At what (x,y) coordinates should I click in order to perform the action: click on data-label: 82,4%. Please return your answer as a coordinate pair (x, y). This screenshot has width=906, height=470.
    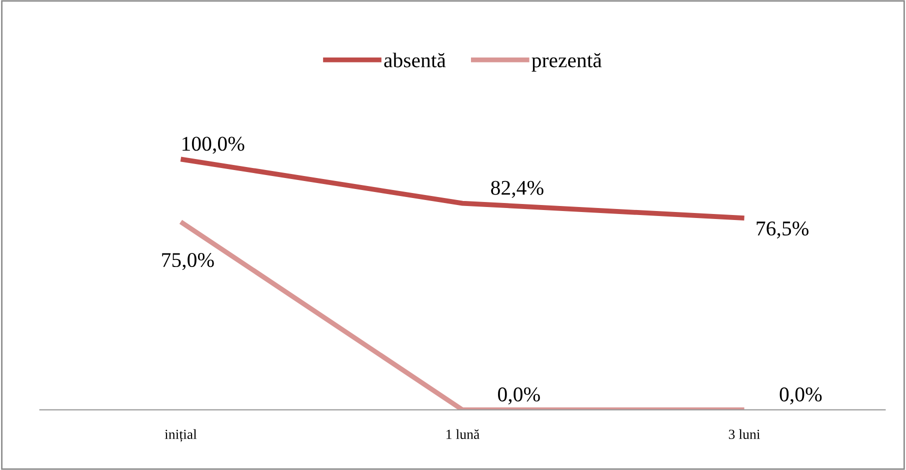
    Looking at the image, I should click on (517, 189).